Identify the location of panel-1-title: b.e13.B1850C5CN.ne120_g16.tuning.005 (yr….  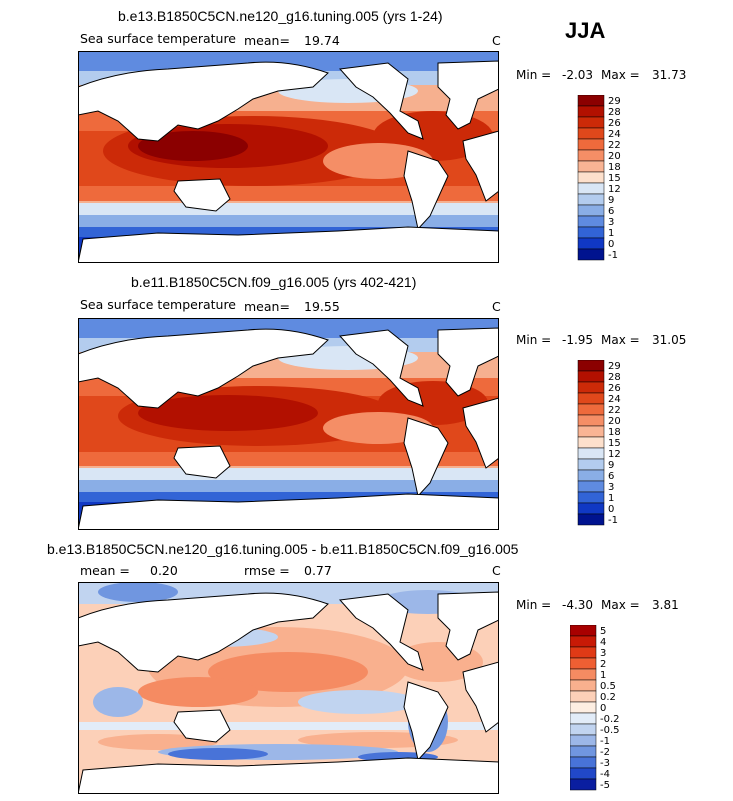
(280, 16).